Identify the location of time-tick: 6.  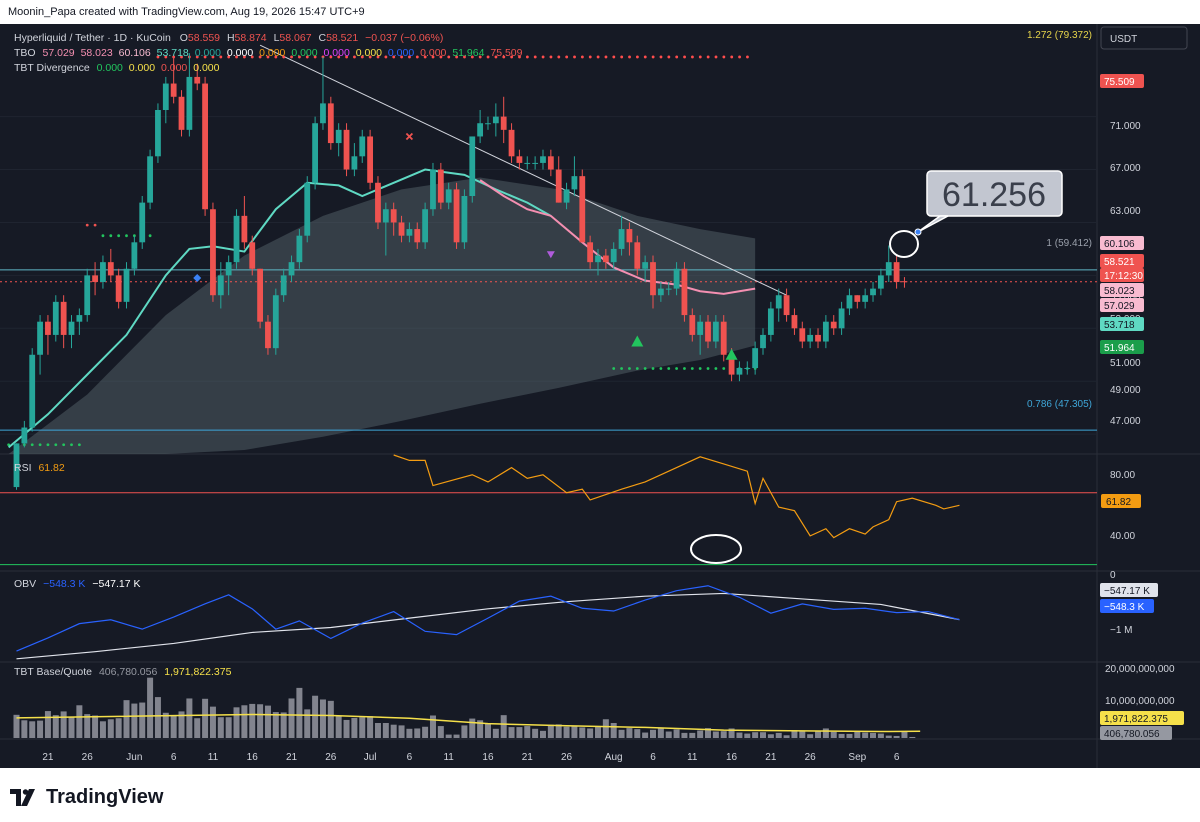
(897, 757).